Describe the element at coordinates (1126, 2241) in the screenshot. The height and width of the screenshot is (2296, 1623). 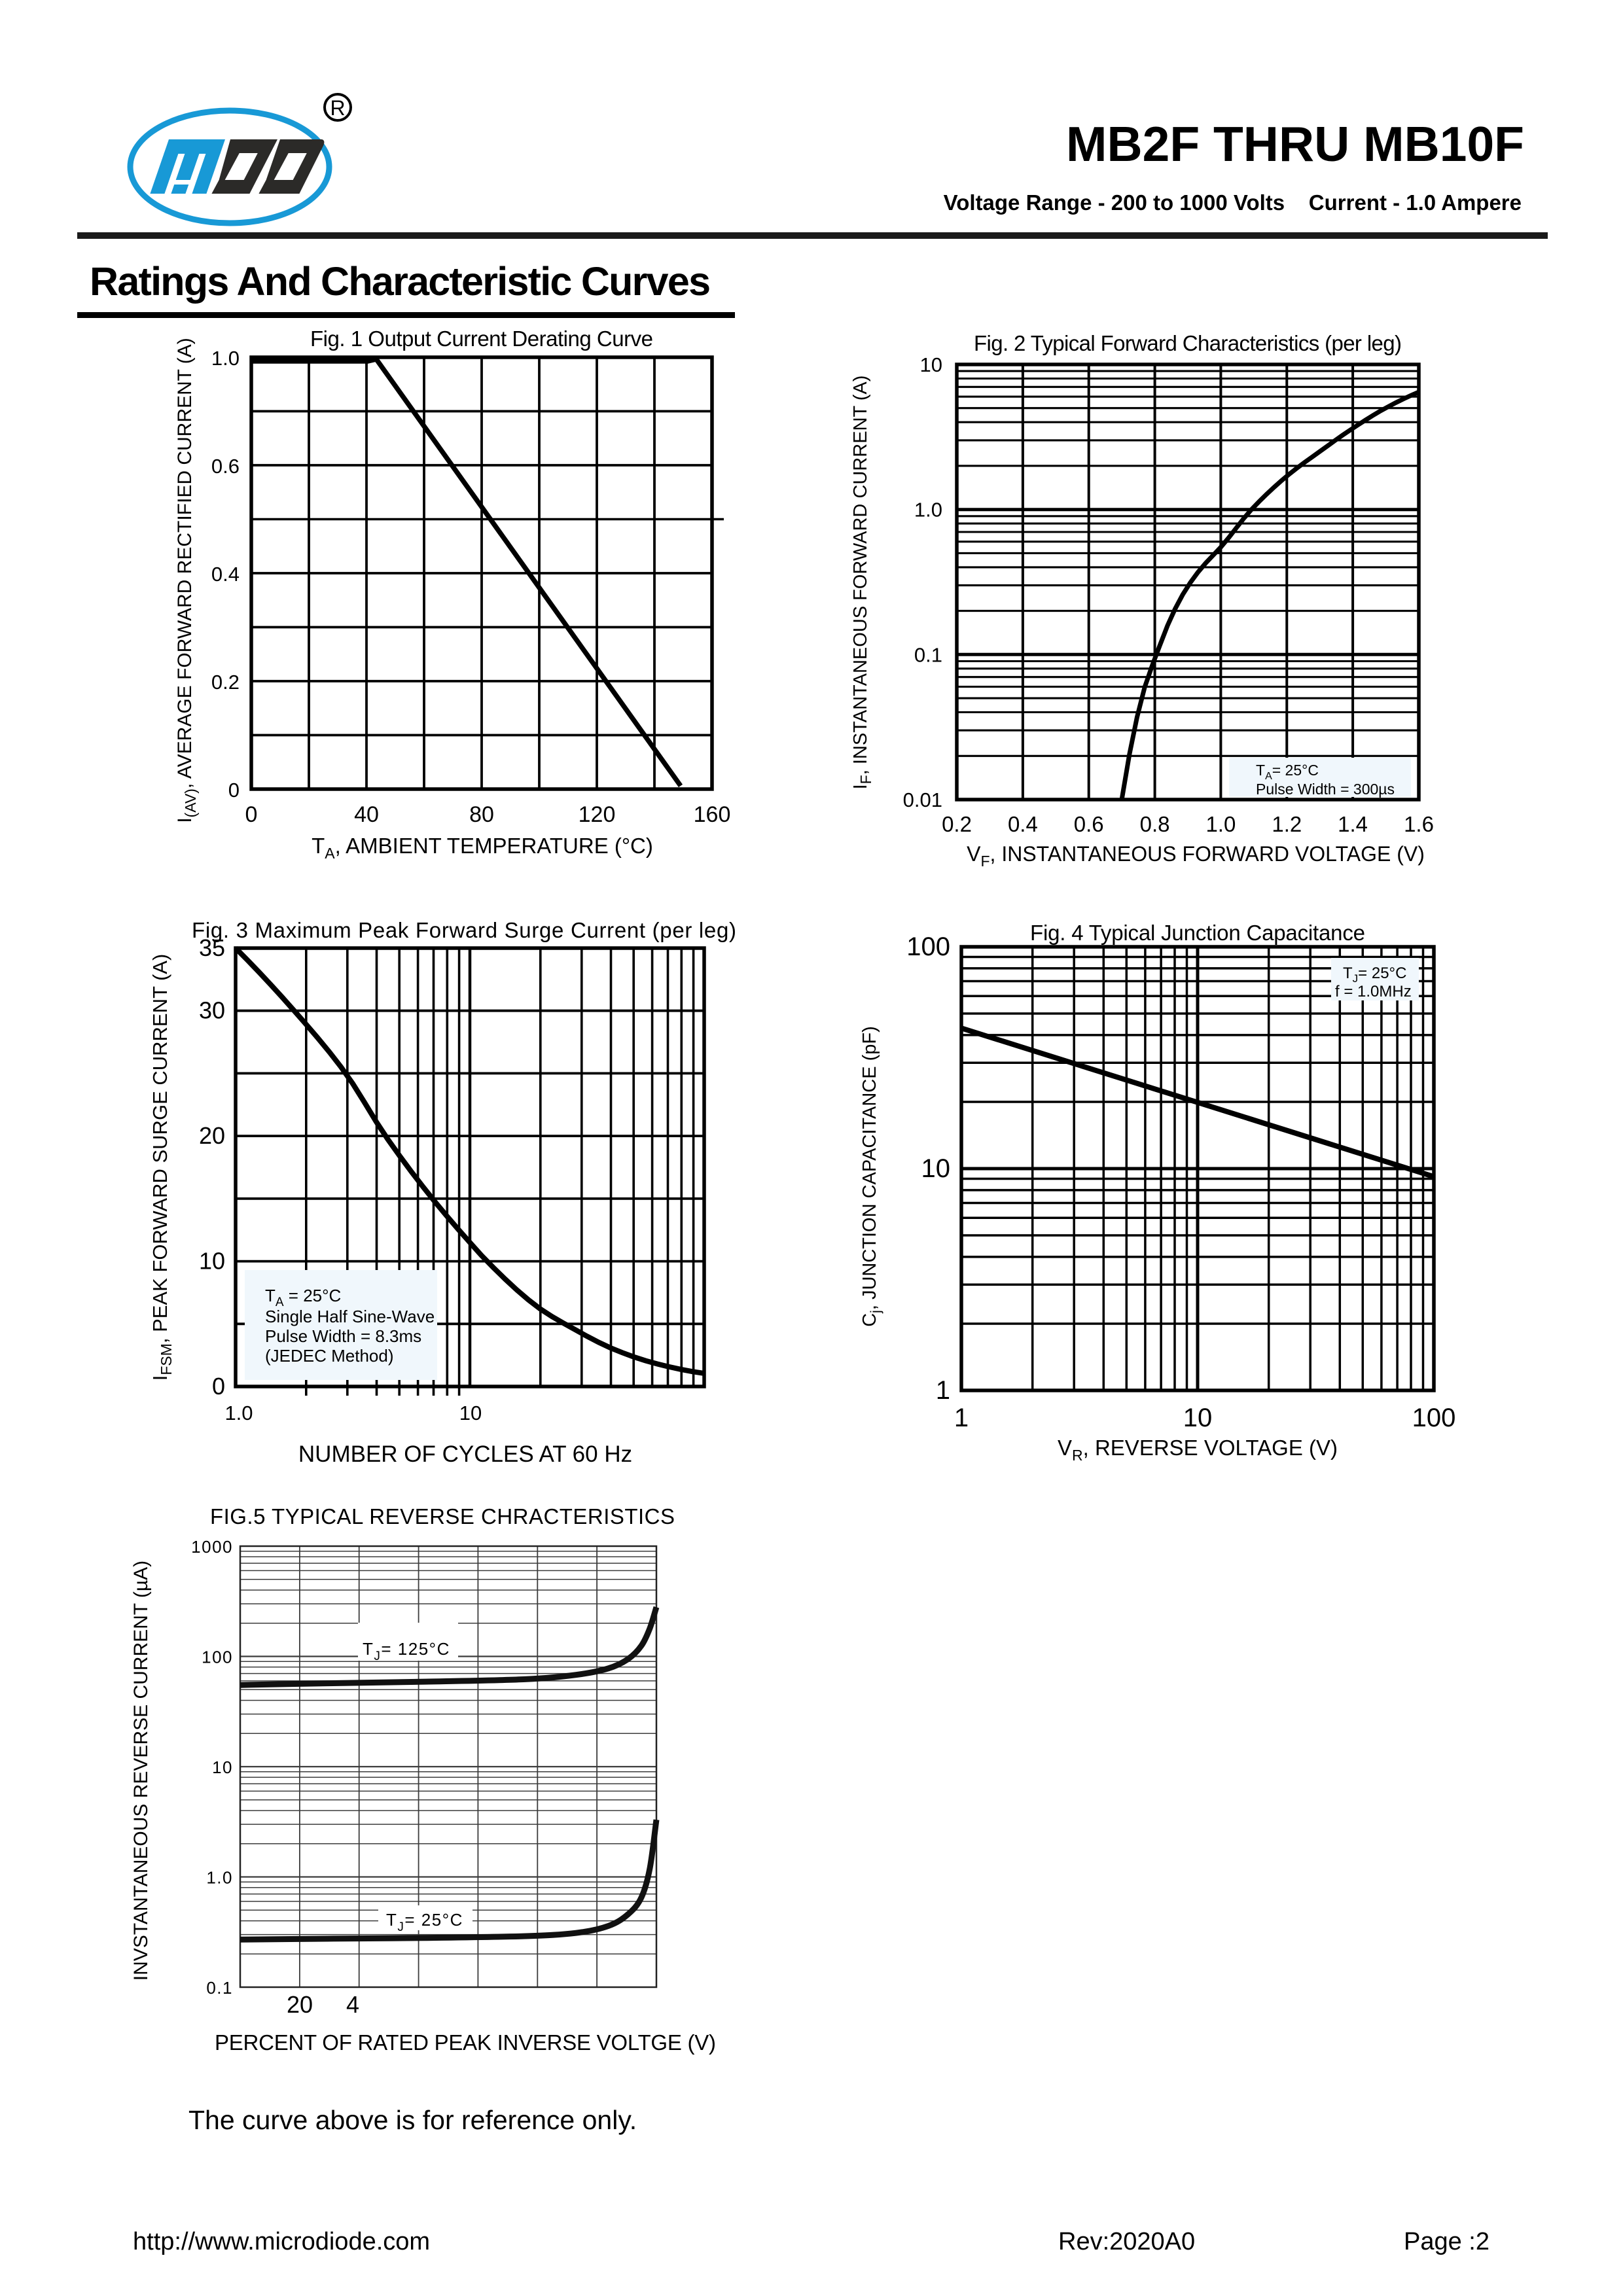
I see `svg-text: Rev:2020A0` at that location.